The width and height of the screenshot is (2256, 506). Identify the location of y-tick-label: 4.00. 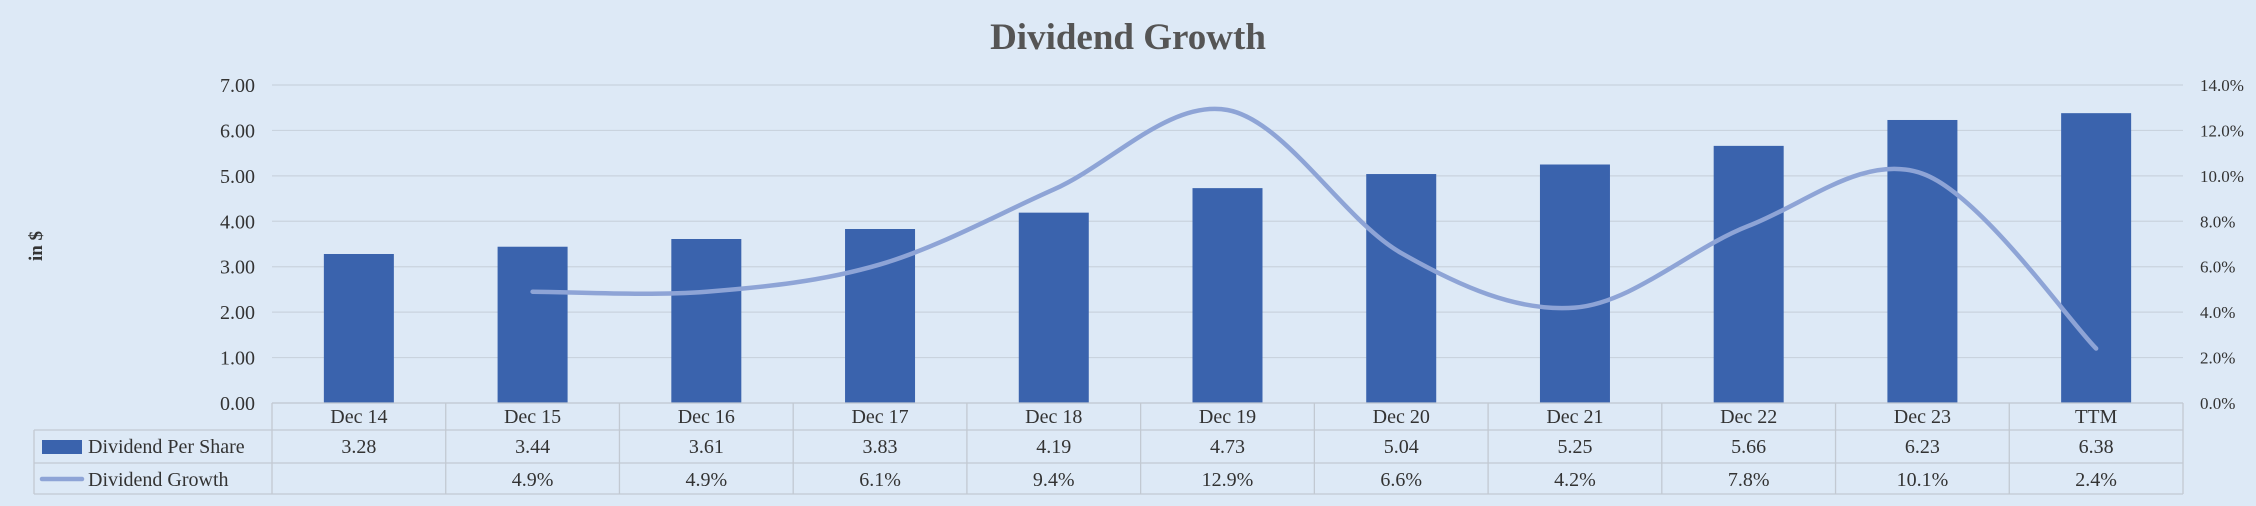
(237, 222).